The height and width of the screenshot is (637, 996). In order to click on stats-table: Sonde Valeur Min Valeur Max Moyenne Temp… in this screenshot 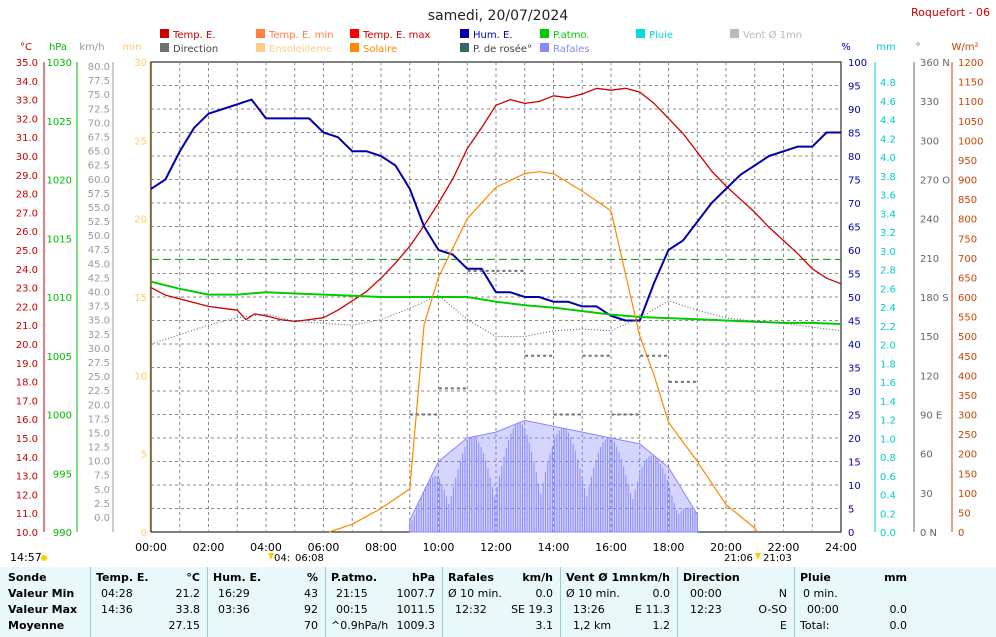, I will do `click(498, 602)`.